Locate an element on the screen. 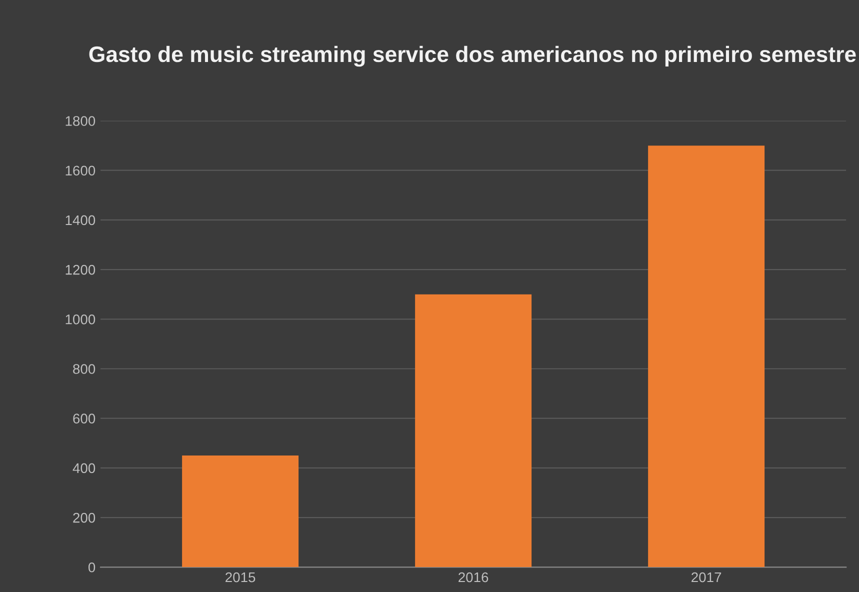 This screenshot has height=592, width=859. y-tick-label: 800 is located at coordinates (84, 369).